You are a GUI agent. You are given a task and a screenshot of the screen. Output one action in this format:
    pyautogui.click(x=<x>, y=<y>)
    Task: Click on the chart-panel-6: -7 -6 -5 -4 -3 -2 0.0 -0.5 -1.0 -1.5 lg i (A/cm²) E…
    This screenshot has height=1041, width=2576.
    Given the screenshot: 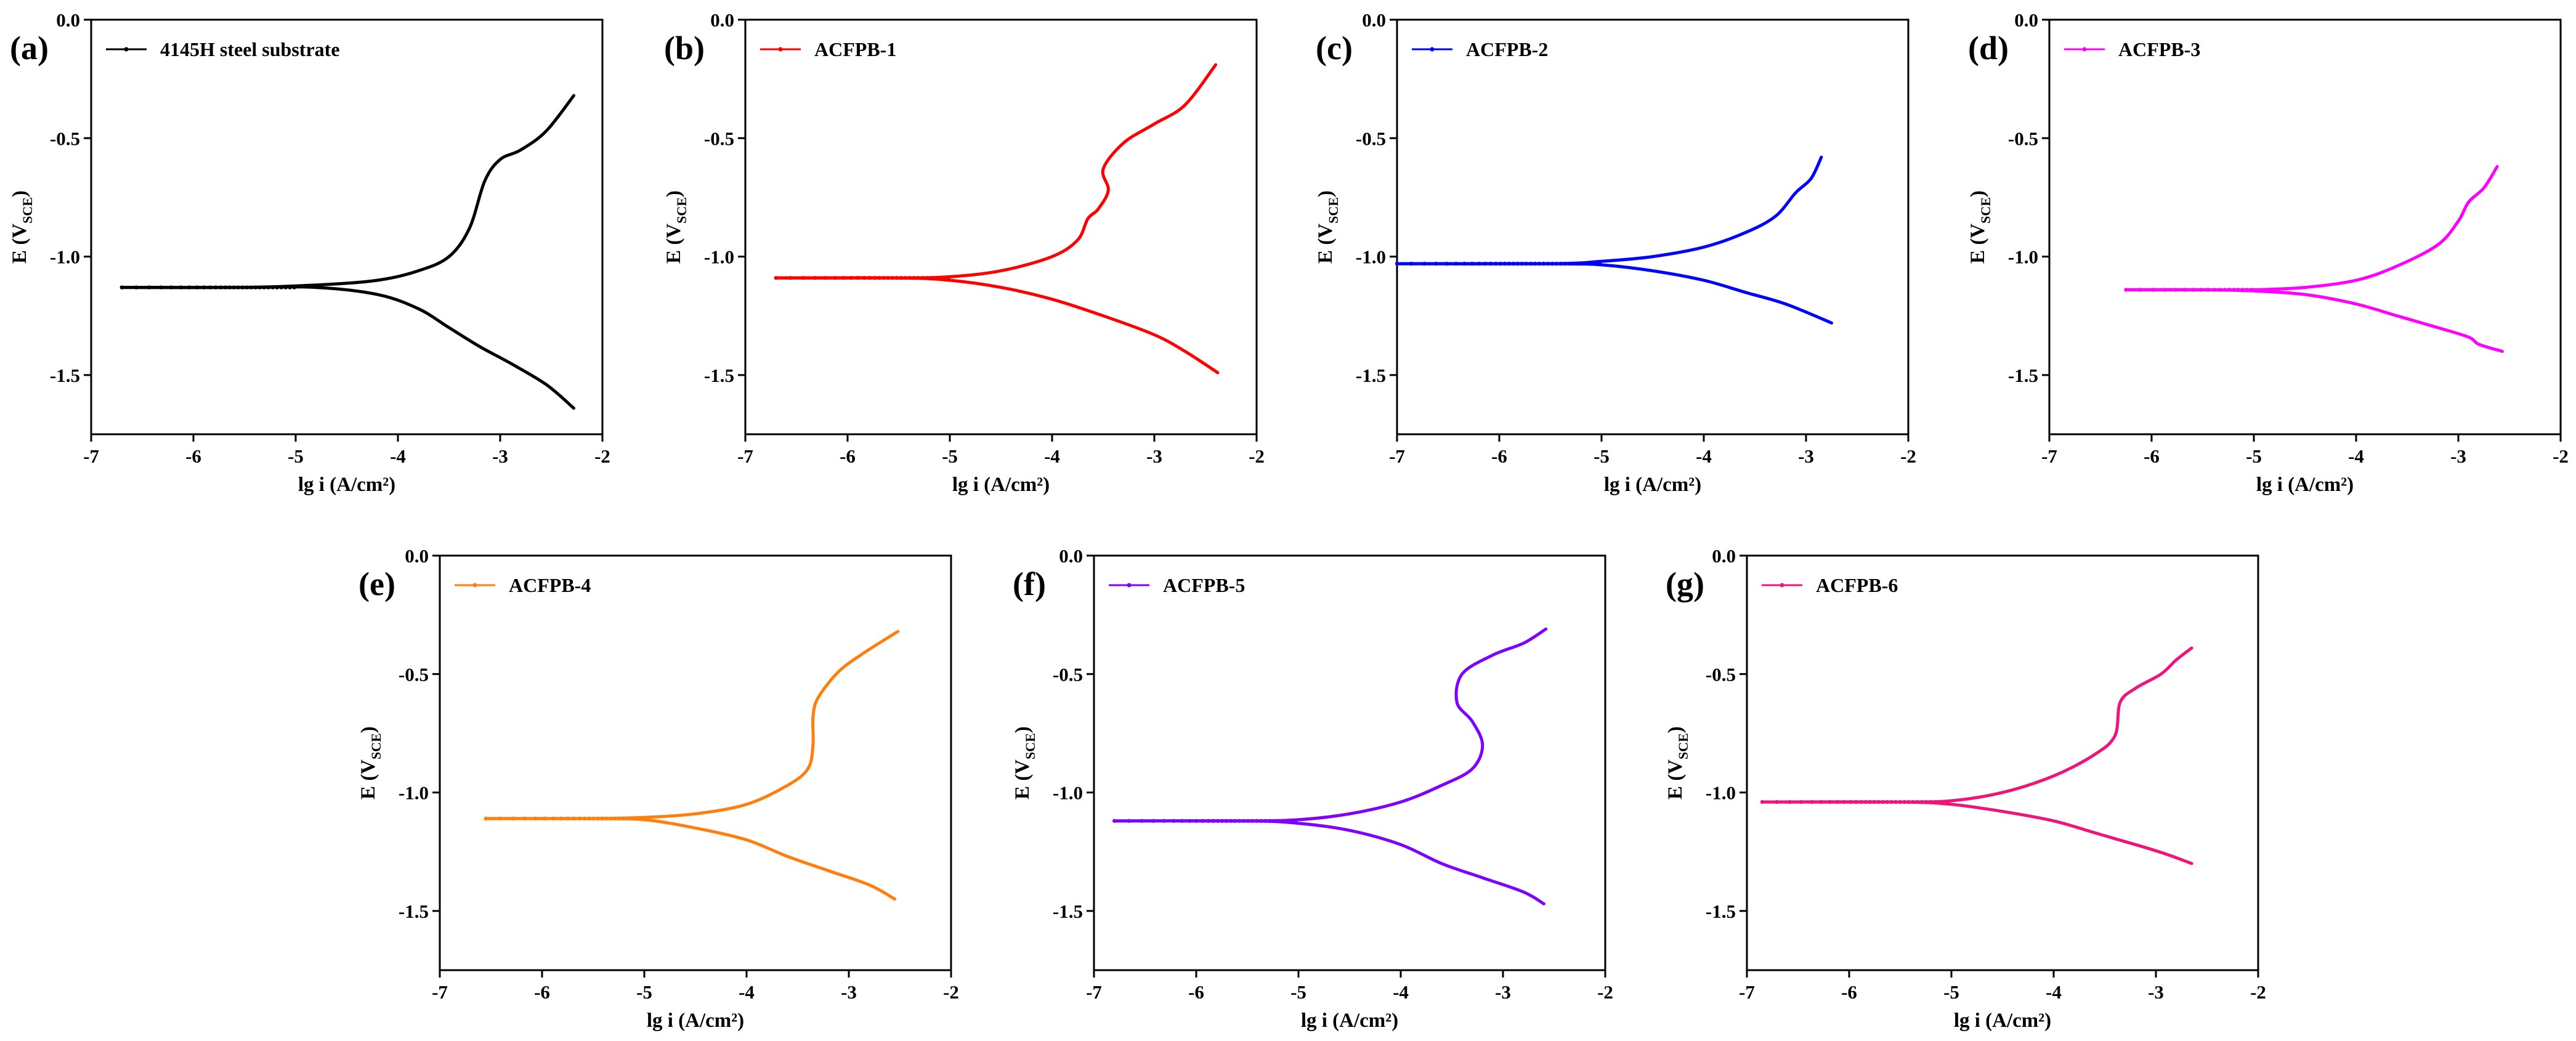 What is the action you would take?
    pyautogui.click(x=1312, y=789)
    